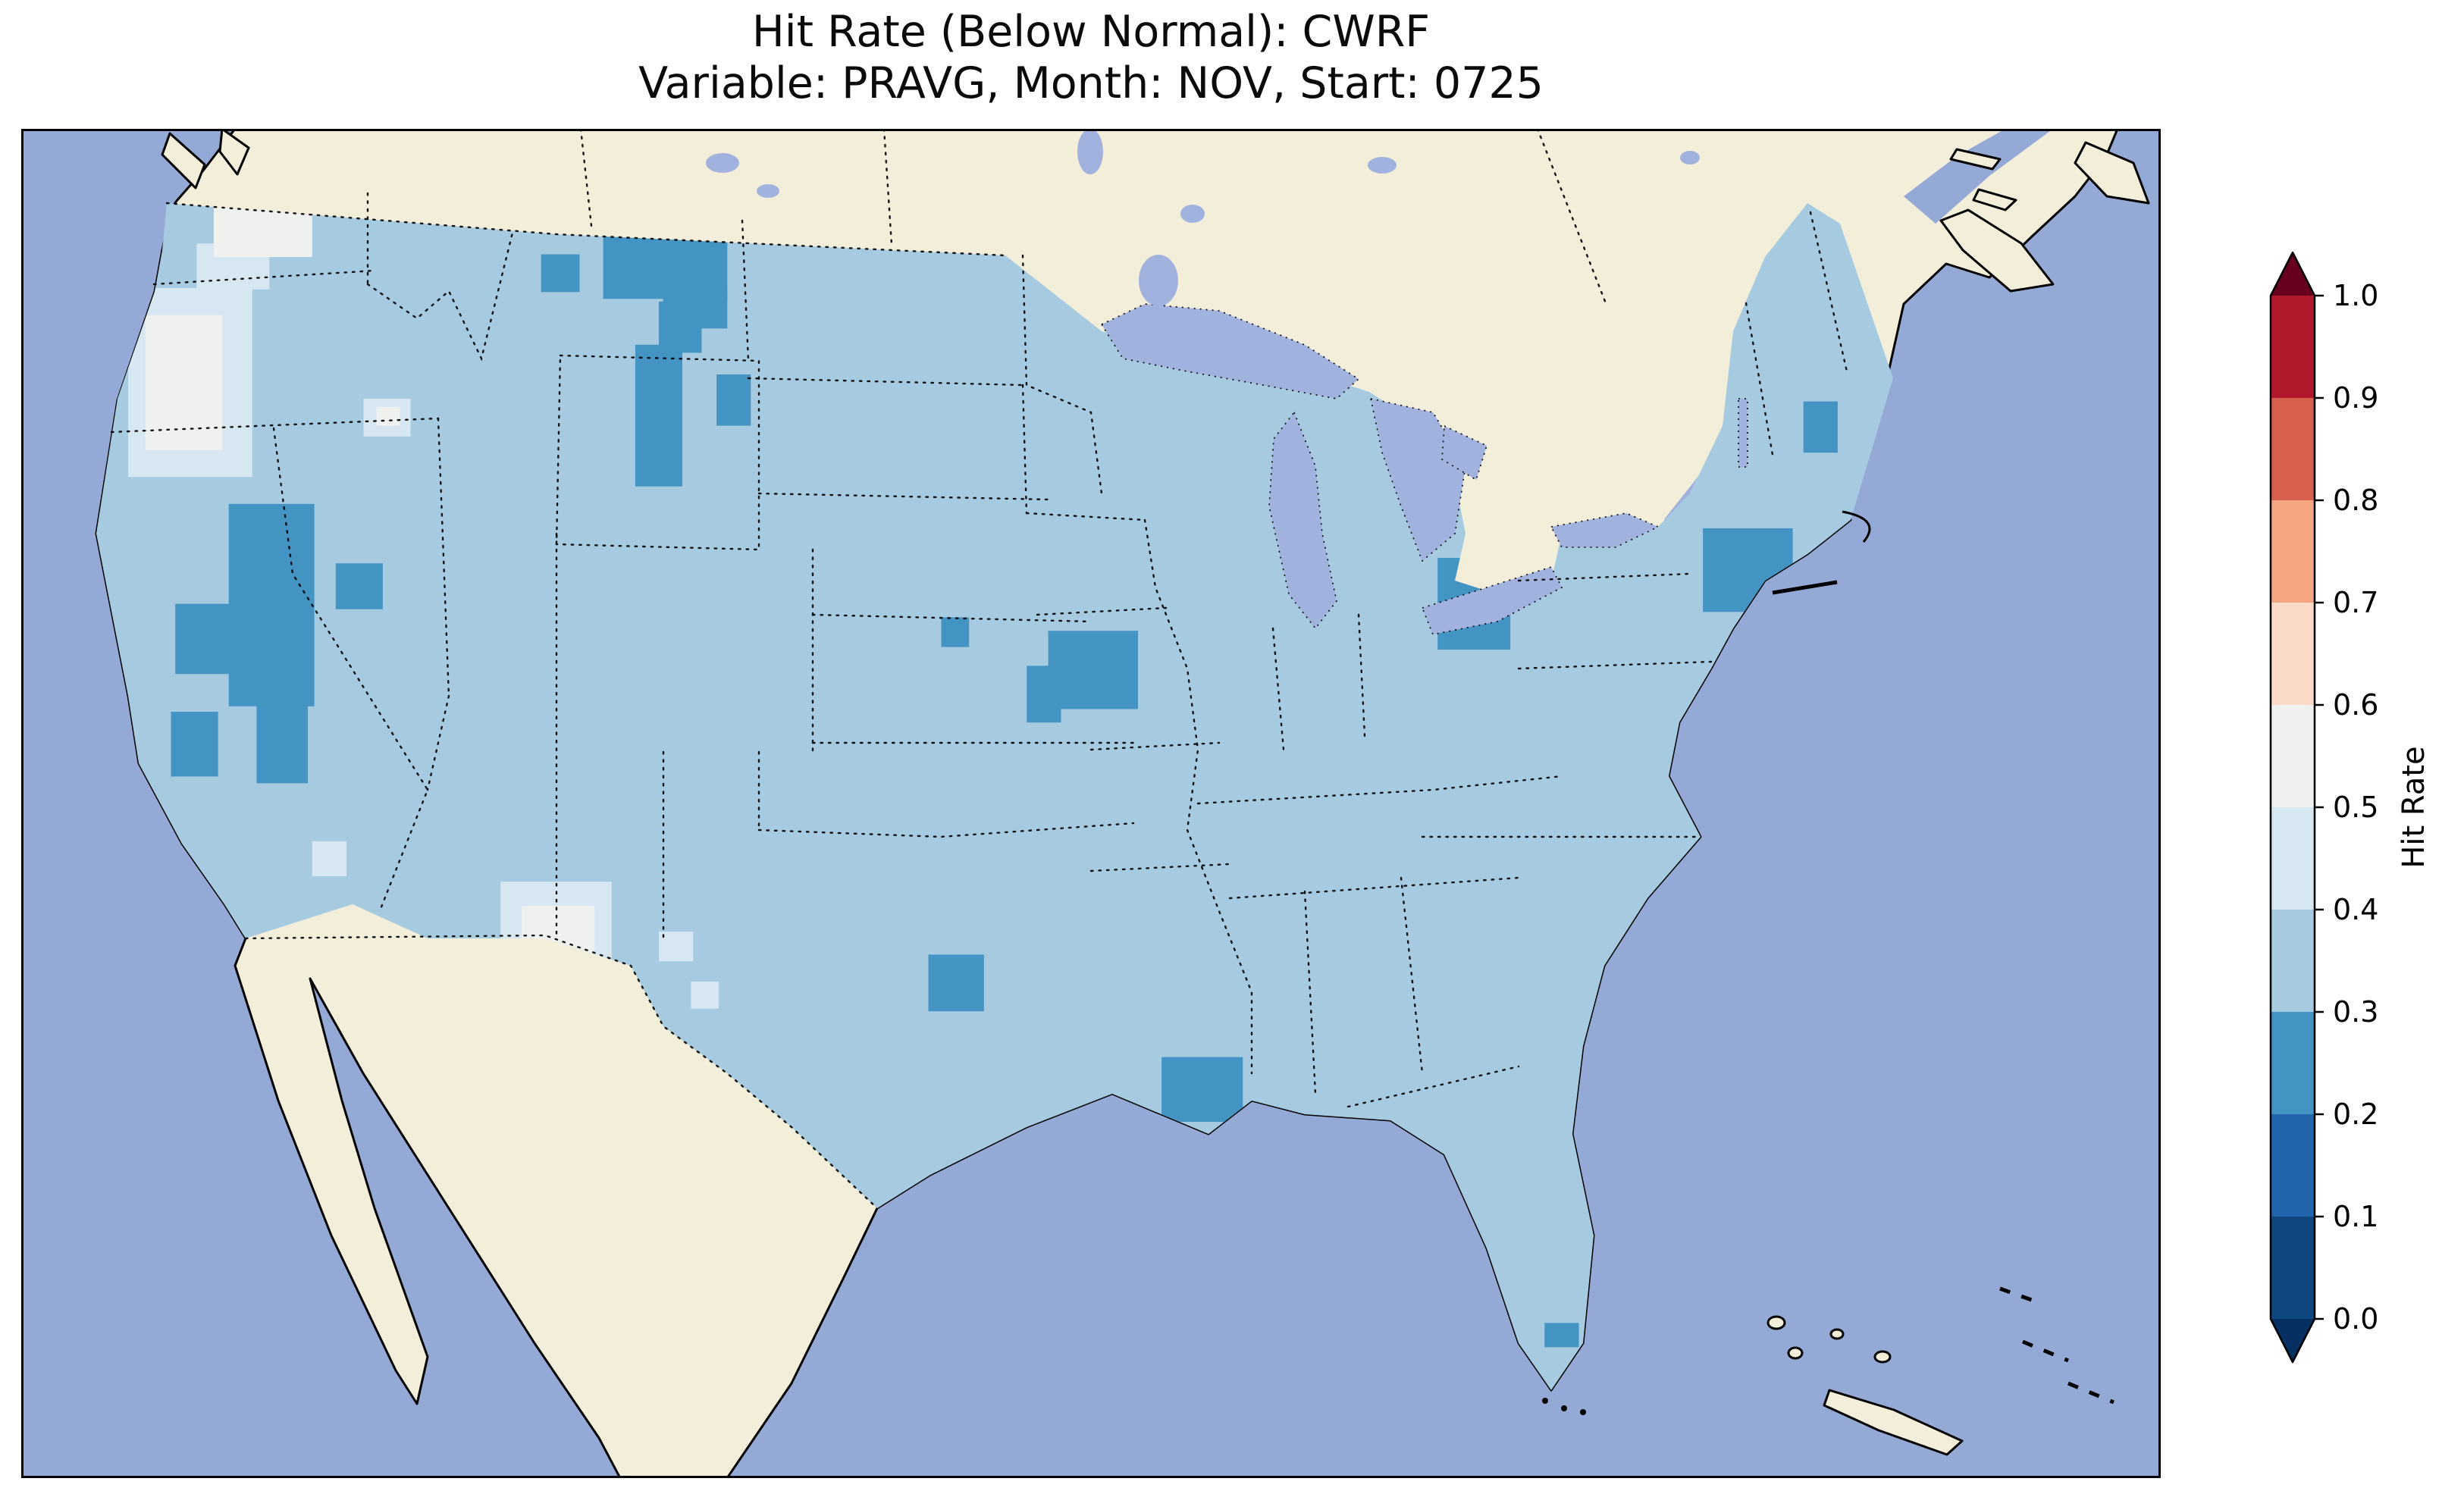 The image size is (2464, 1494). I want to click on florida-keys, so click(1564, 1406).